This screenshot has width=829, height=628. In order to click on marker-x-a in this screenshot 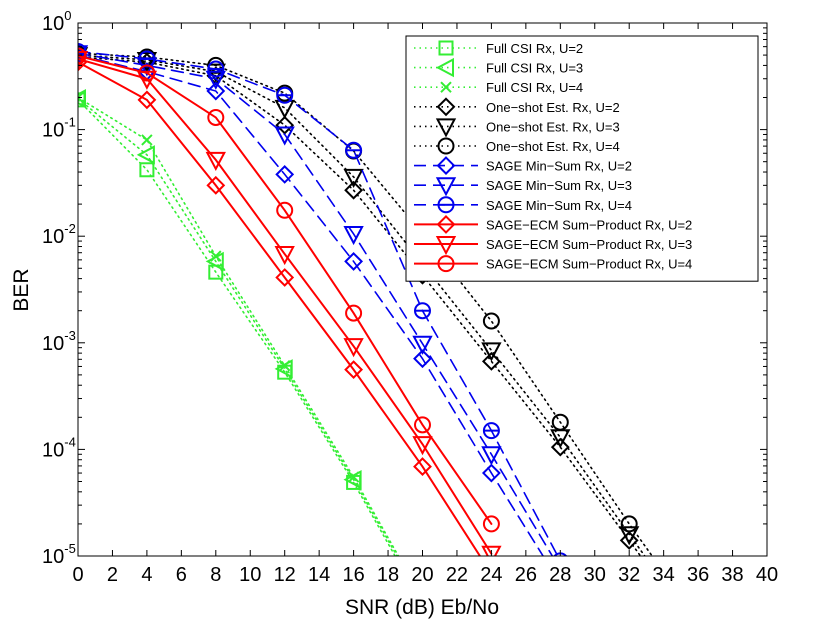, I will do `click(81, 100)`.